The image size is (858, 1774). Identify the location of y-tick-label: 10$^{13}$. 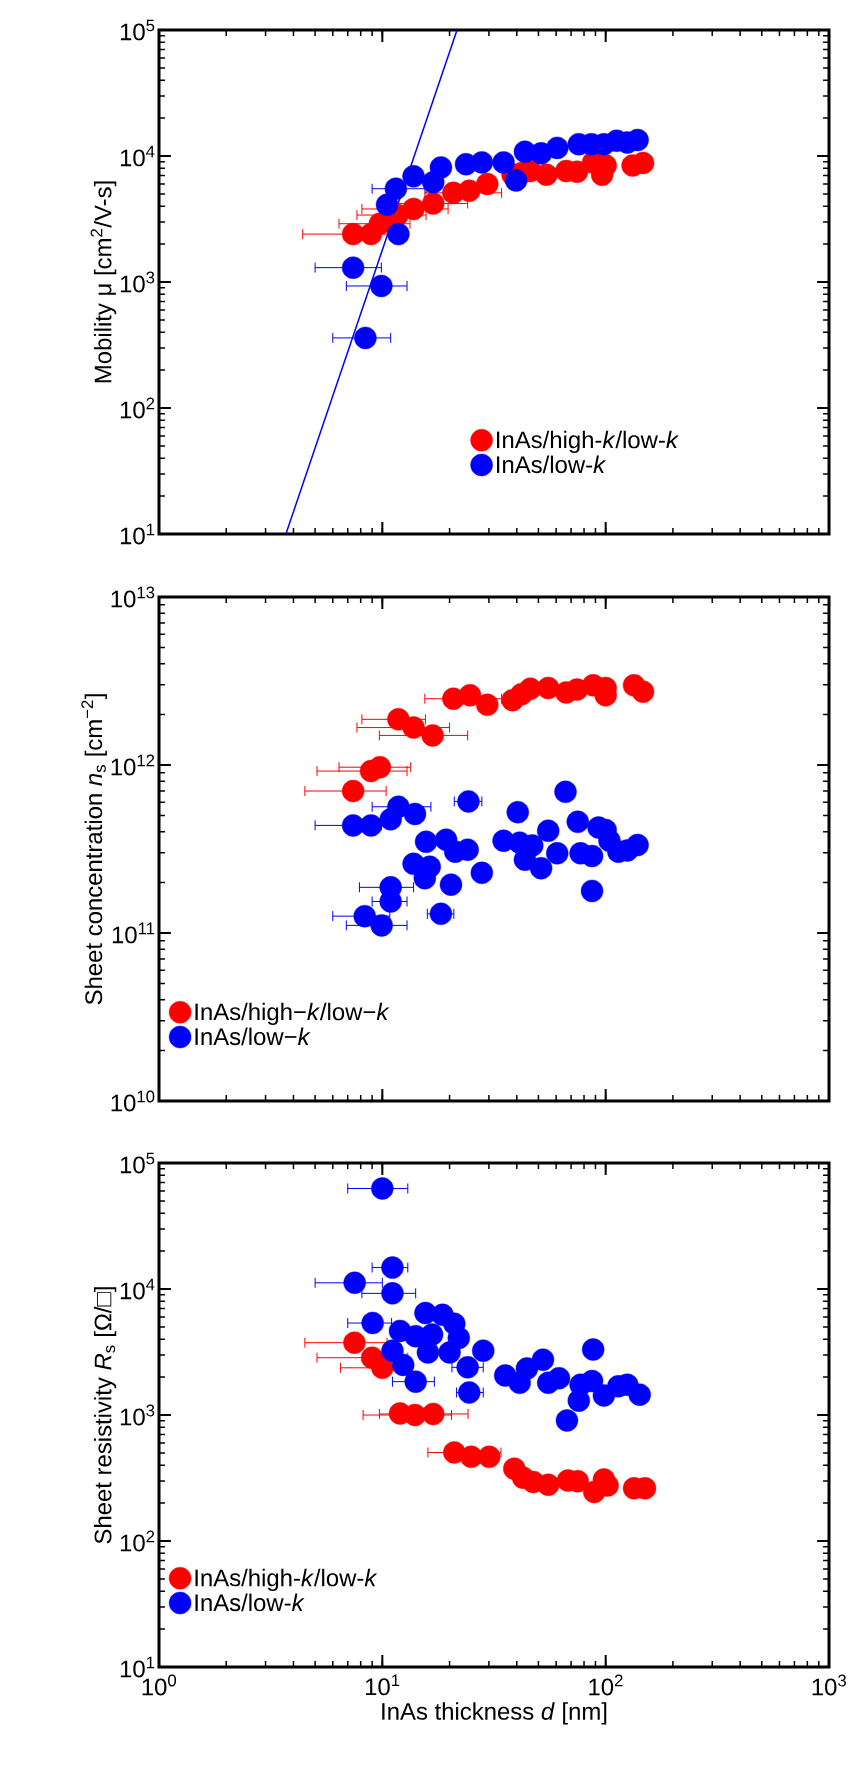
(133, 597).